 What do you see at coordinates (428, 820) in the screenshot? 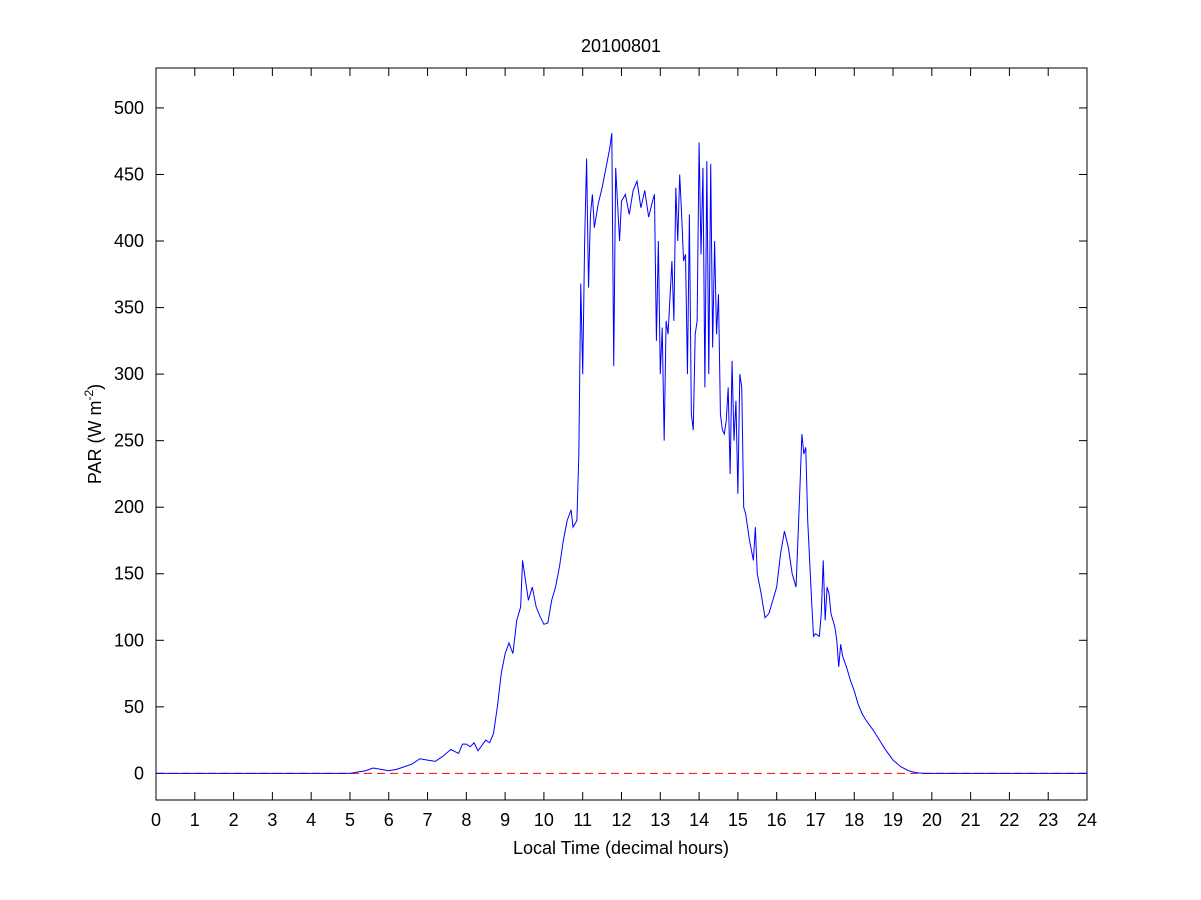
I see `x-tick-label: 7` at bounding box center [428, 820].